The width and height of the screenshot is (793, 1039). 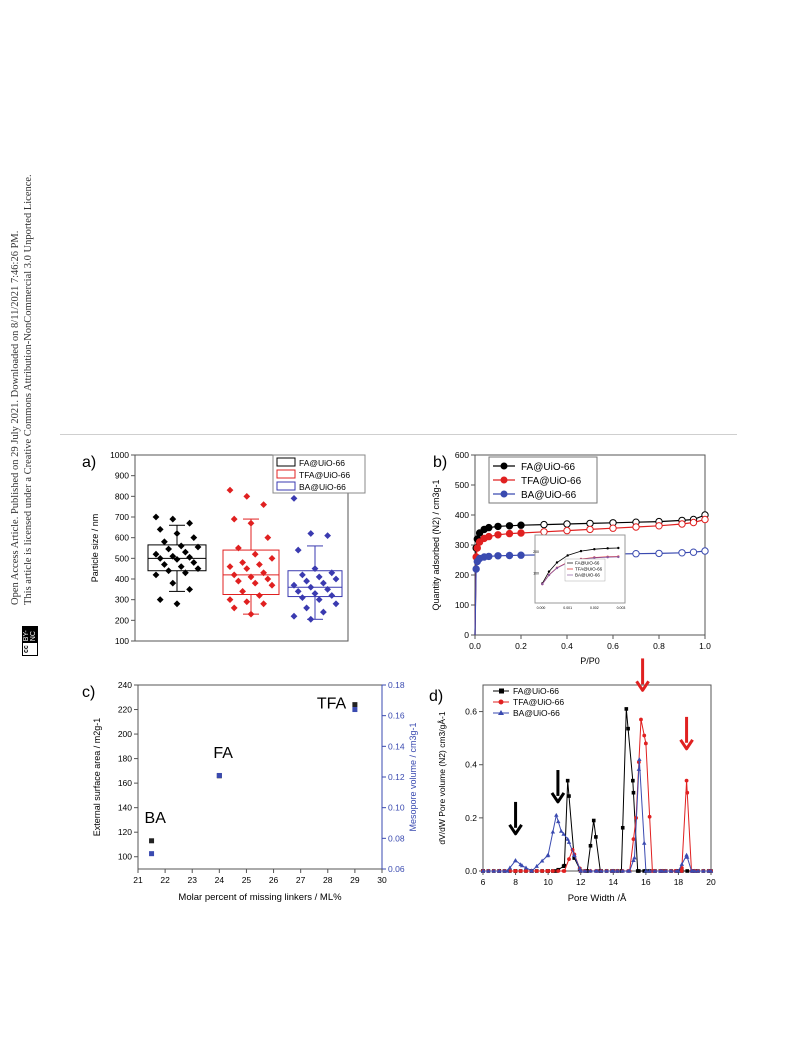 What do you see at coordinates (614, 882) in the screenshot?
I see `panel-d-xtick-label-4: 14` at bounding box center [614, 882].